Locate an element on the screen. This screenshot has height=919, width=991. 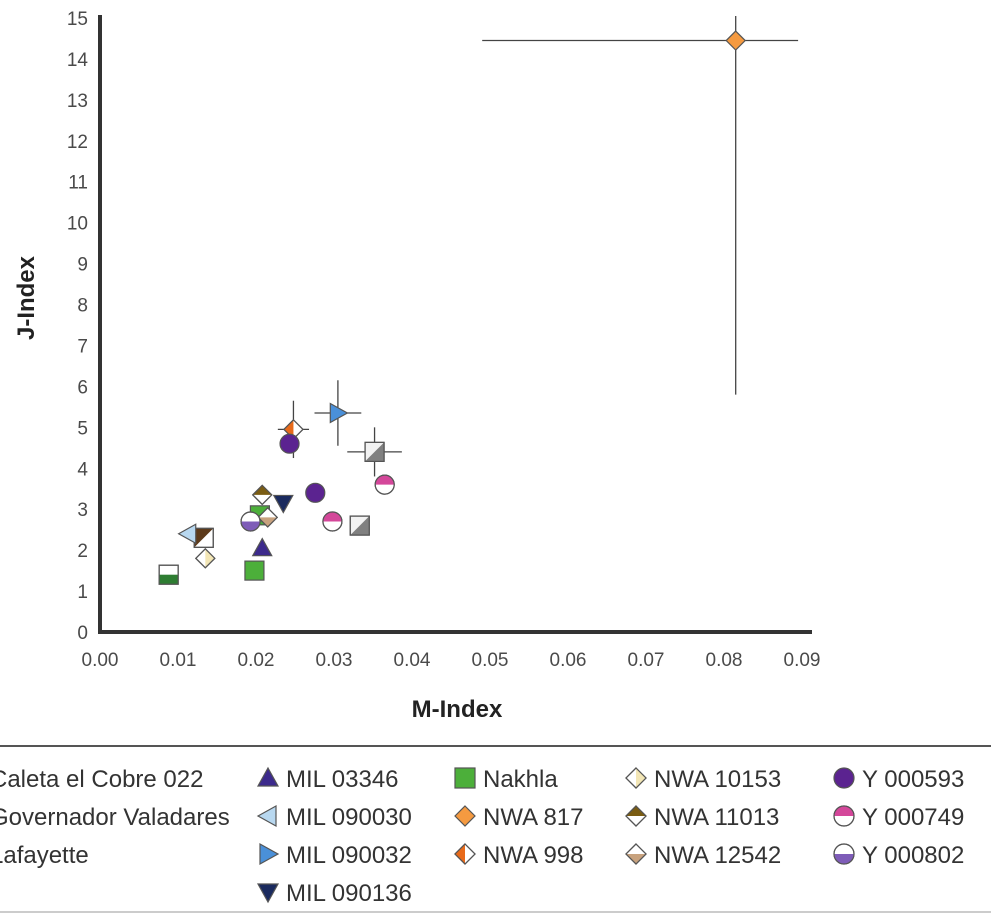
legend-item: Y 000802 is located at coordinates (898, 855).